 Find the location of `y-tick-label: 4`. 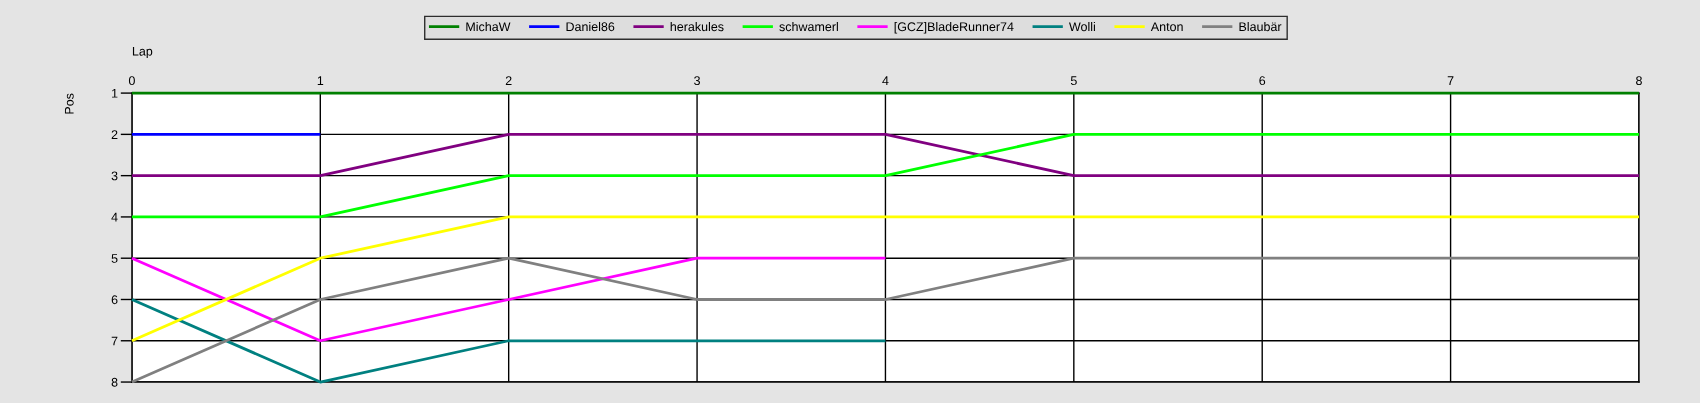

y-tick-label: 4 is located at coordinates (114, 217).